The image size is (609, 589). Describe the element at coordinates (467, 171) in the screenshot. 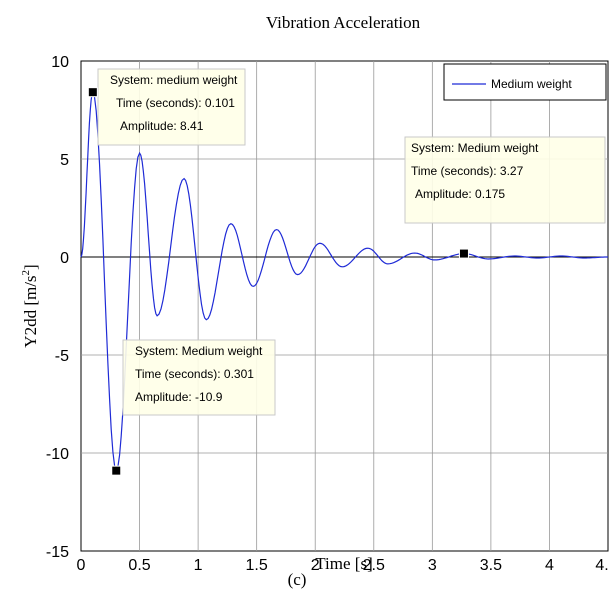

I see `datatip-text: Time (seconds): 3.27` at that location.